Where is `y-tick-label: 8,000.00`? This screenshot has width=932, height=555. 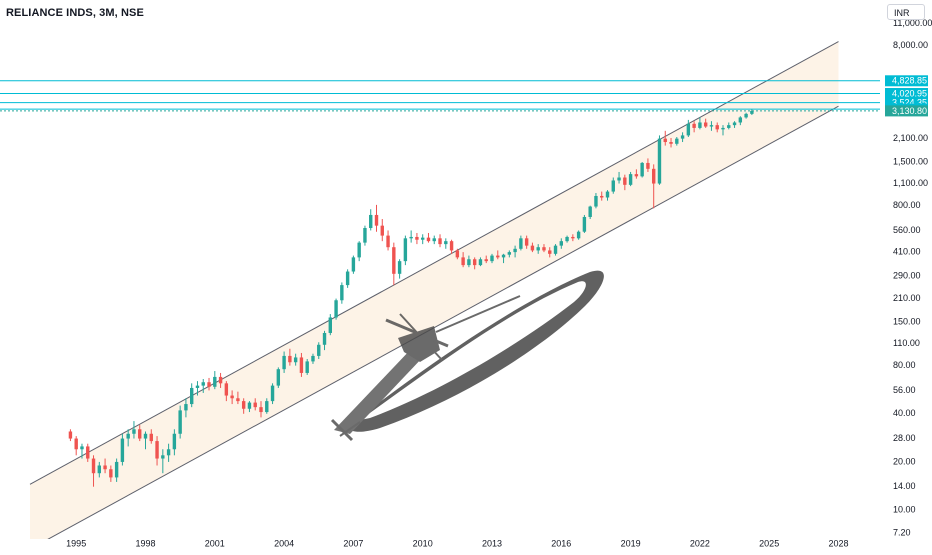
y-tick-label: 8,000.00 is located at coordinates (910, 45).